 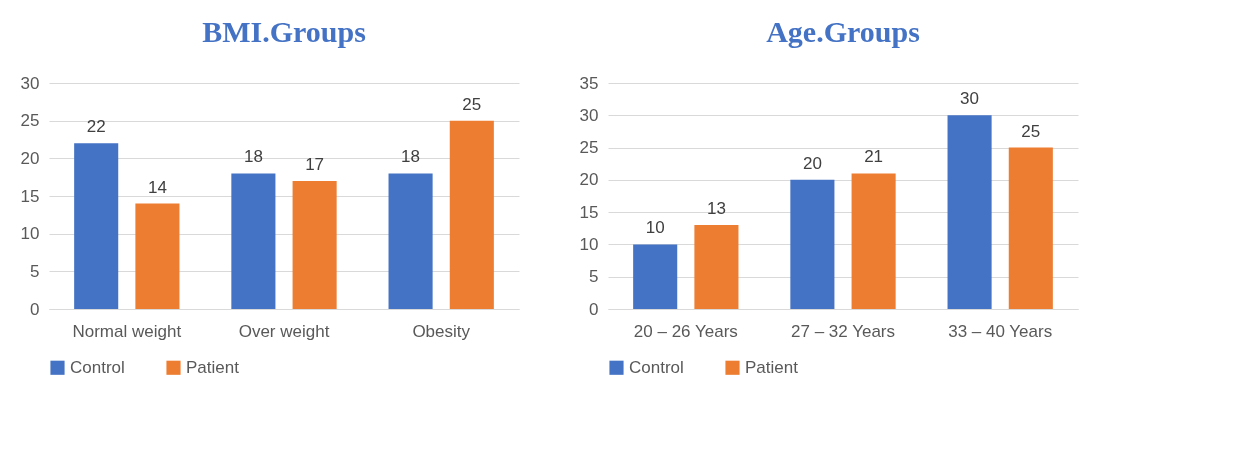 I want to click on x-tick-label: Normal weight, so click(x=127, y=331).